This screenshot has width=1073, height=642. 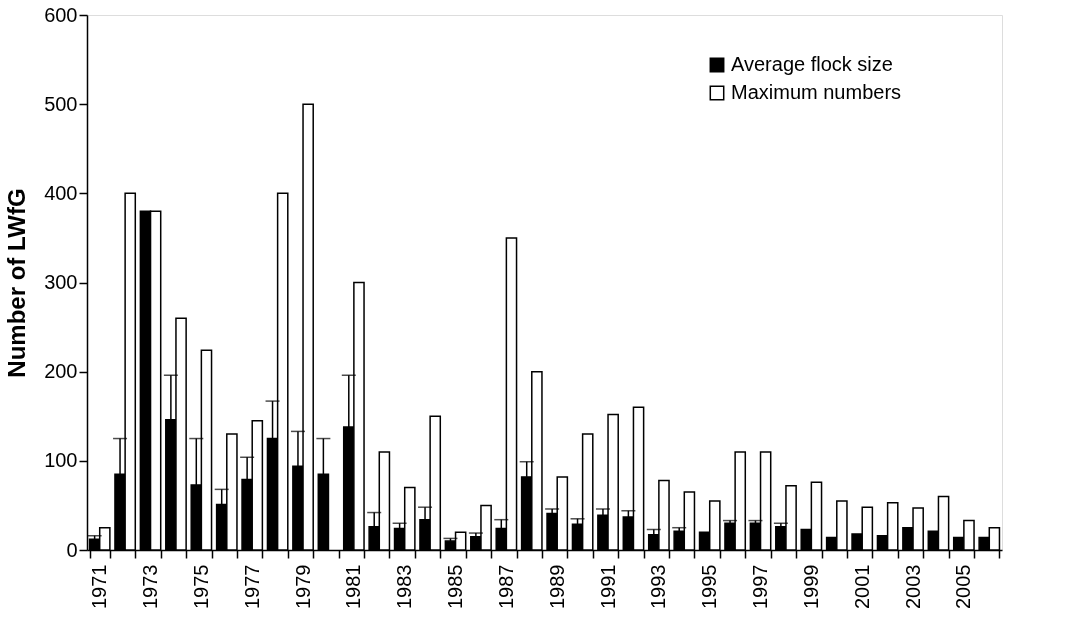 What do you see at coordinates (61, 460) in the screenshot?
I see `y-tick-label: 100` at bounding box center [61, 460].